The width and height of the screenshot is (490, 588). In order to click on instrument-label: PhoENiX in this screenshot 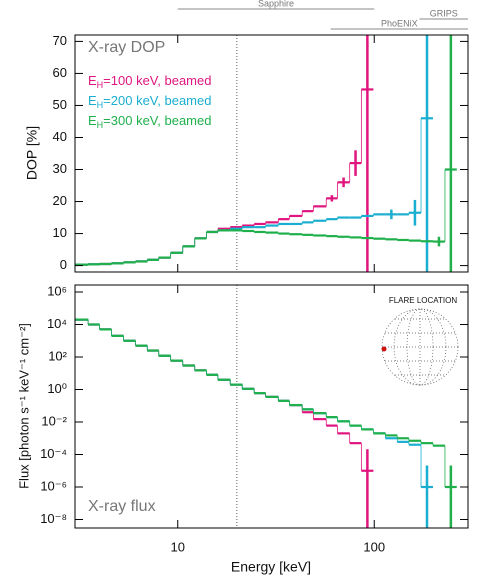, I will do `click(399, 23)`.